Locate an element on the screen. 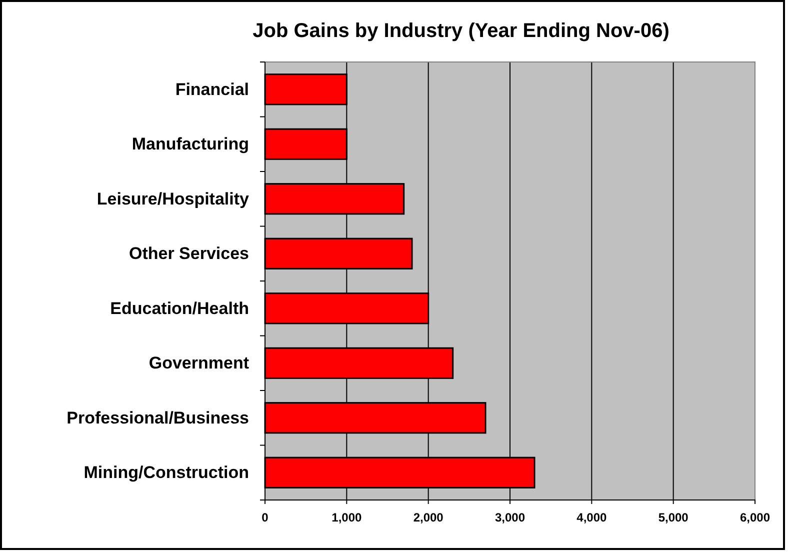  y-tick-label: Other Services is located at coordinates (188, 254).